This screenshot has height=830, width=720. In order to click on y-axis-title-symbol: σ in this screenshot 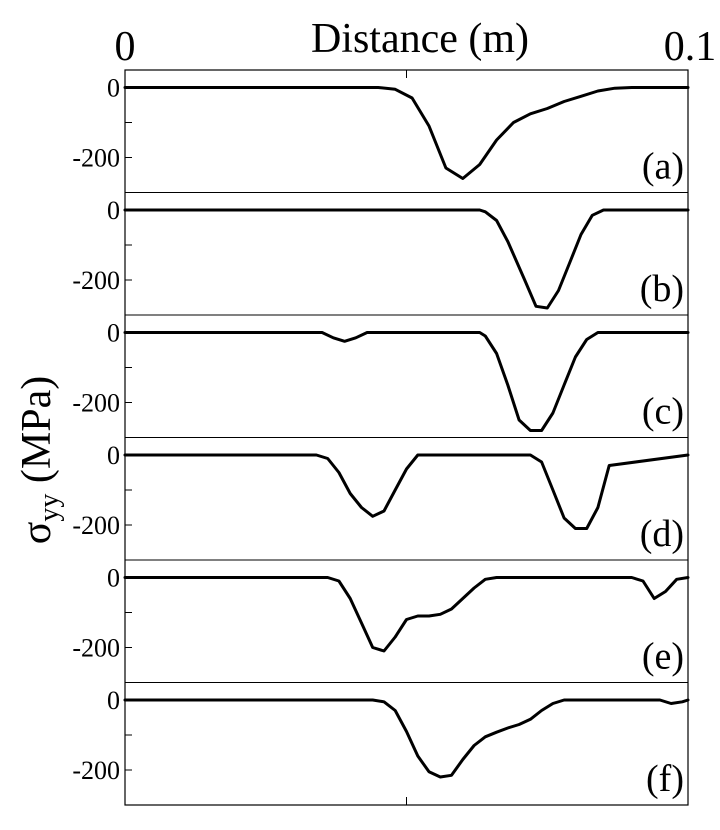, I will do `click(37, 533)`.